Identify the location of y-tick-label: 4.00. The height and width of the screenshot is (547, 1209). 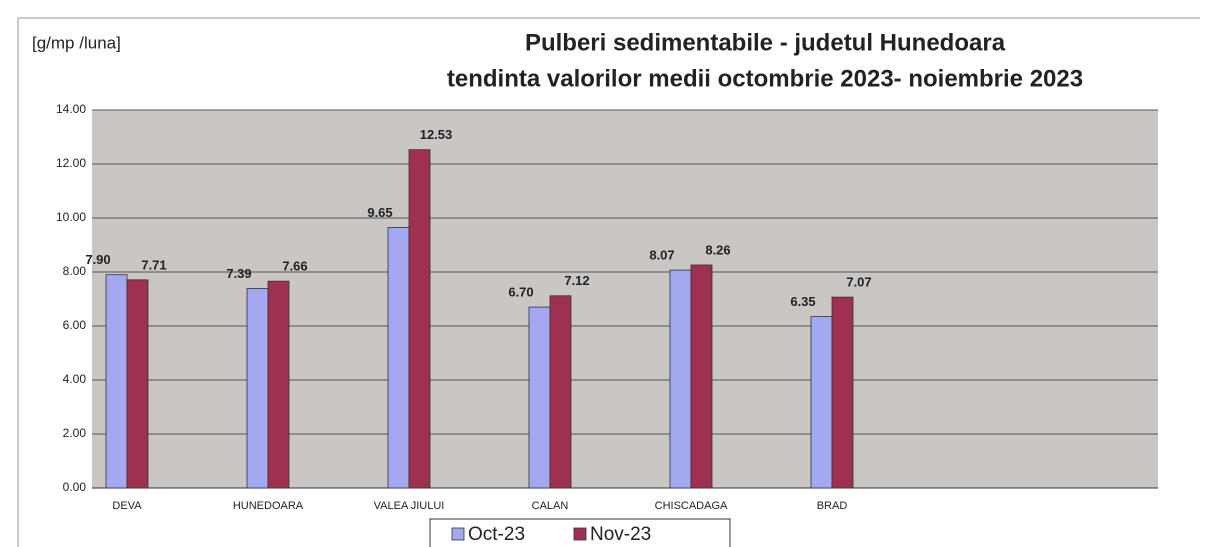
(75, 379).